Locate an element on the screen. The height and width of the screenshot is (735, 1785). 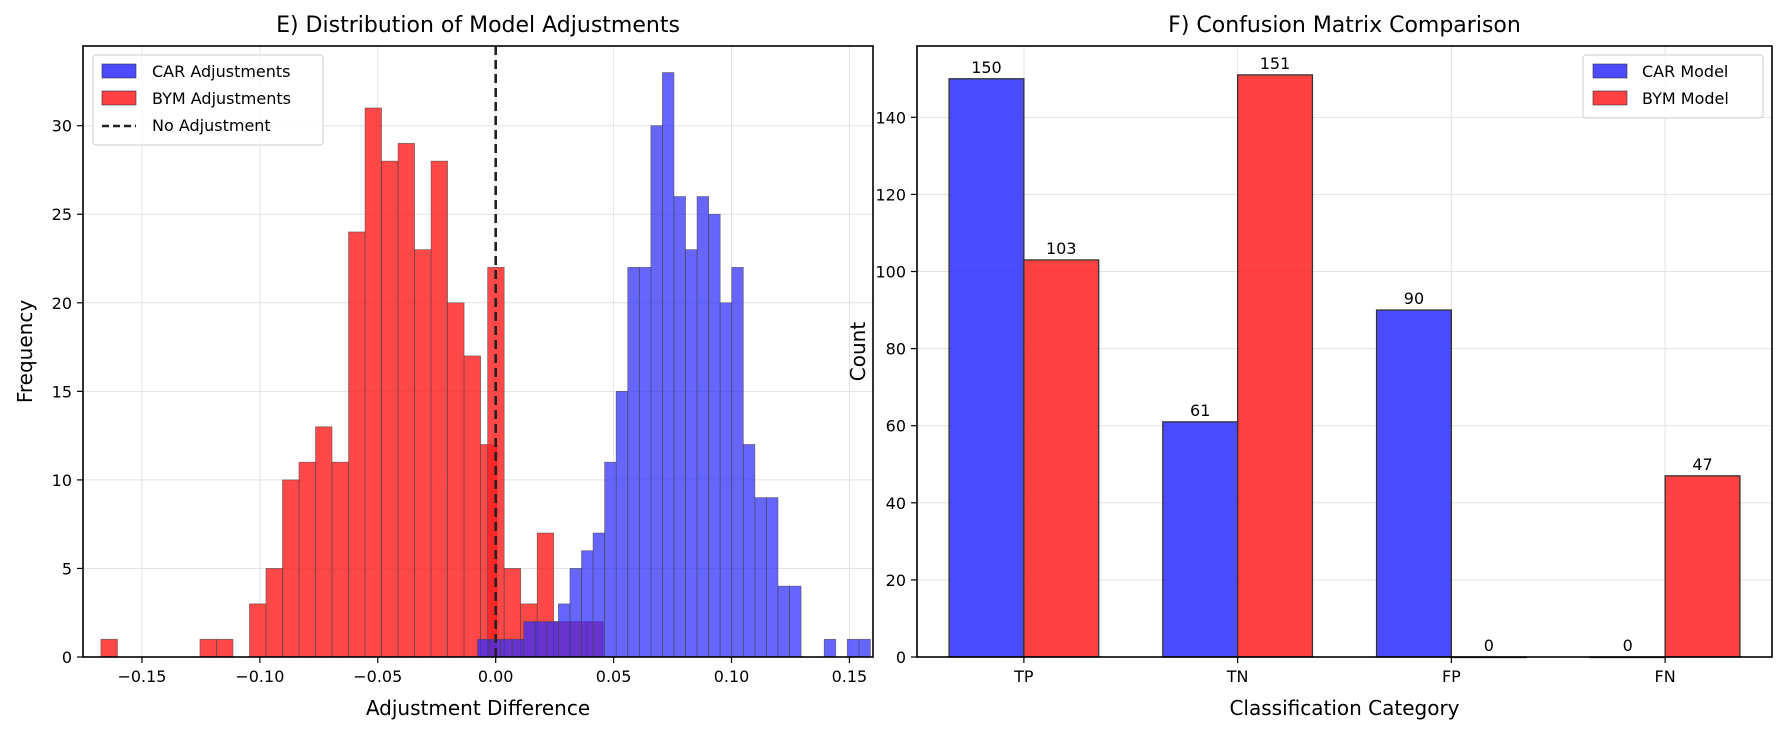
x-tick-label: 0.15 is located at coordinates (850, 676).